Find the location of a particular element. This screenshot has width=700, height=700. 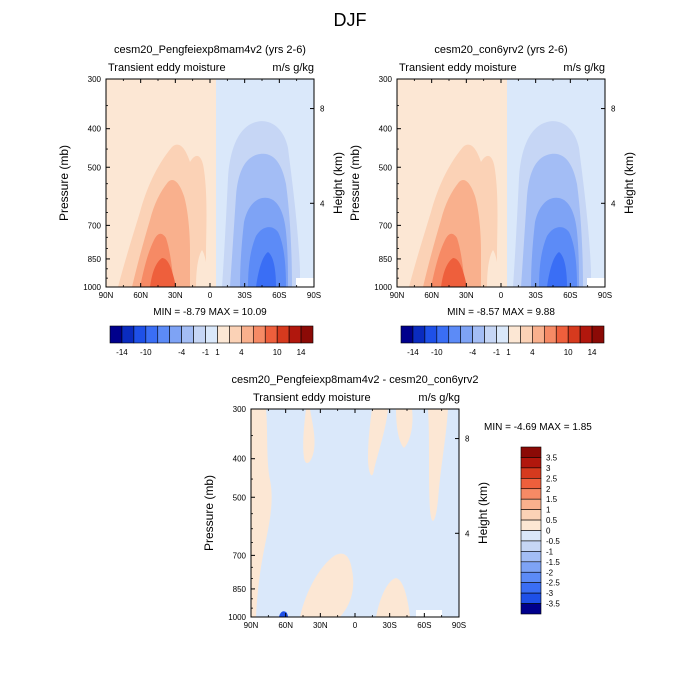

min-max-stats: MIN = -4.69 MAX = 1.85 is located at coordinates (538, 427).